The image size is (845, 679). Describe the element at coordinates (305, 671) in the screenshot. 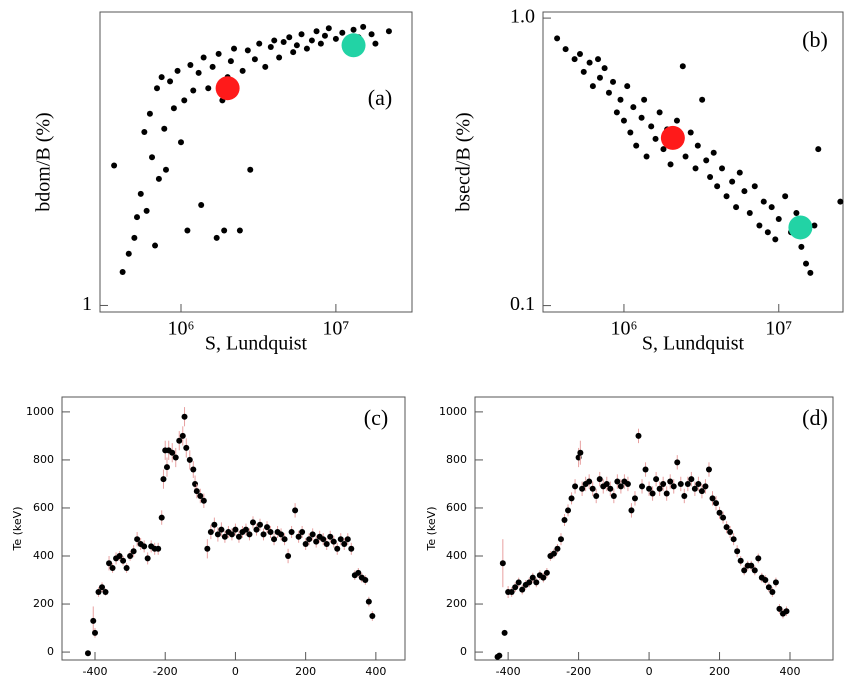

I see `x-tick-label: 200` at that location.